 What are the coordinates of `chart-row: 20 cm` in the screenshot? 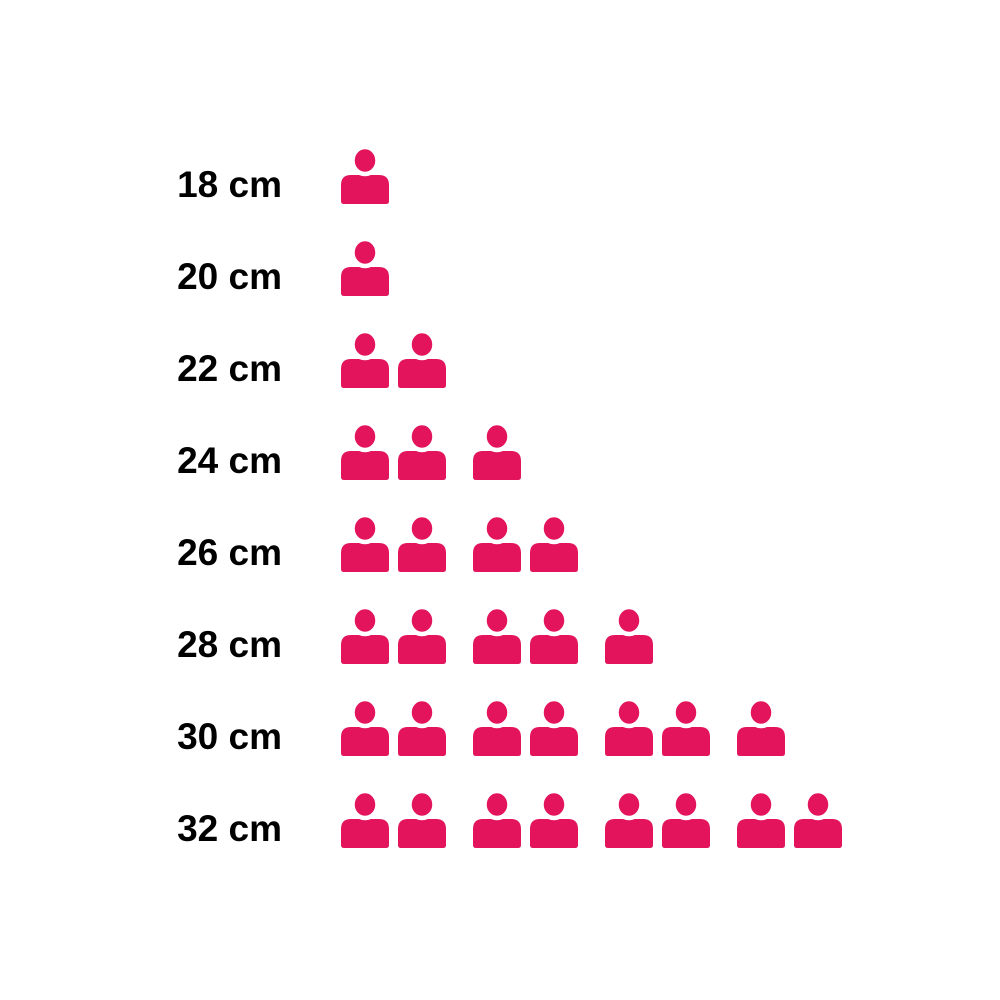 It's located at (421, 268).